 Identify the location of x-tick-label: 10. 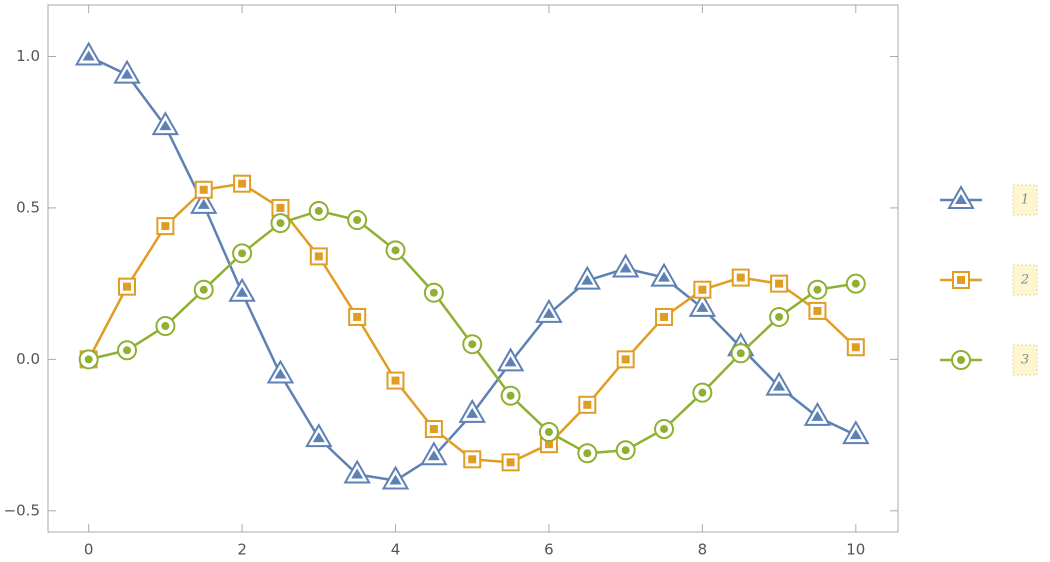
(855, 550).